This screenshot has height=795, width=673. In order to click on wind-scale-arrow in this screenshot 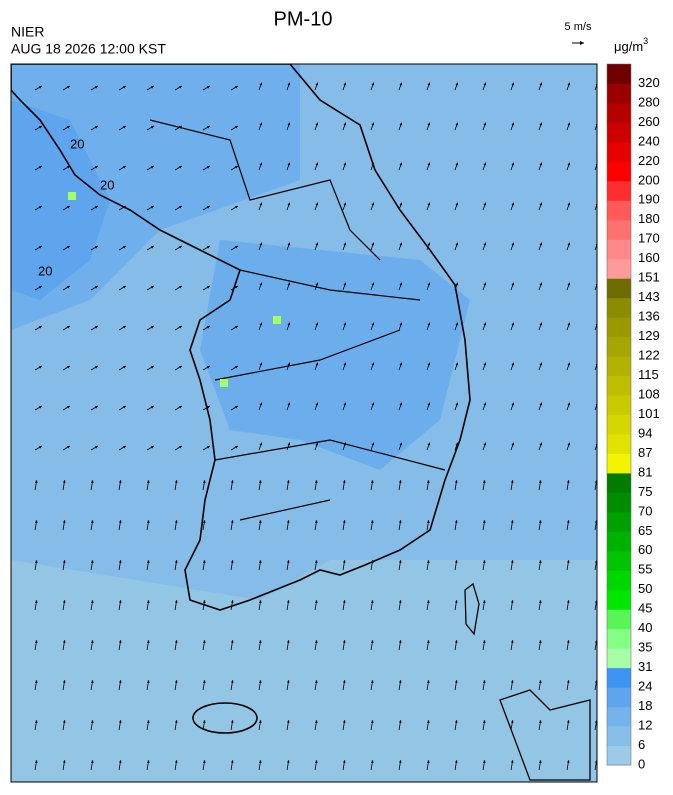, I will do `click(578, 43)`.